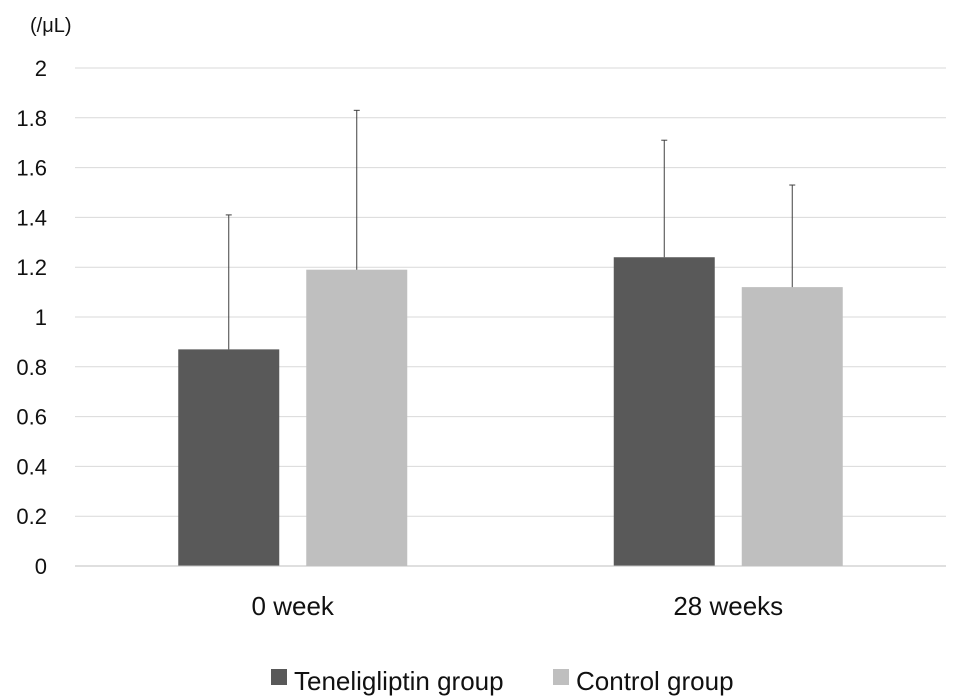 This screenshot has height=696, width=961. I want to click on legend-label: Teneligliptin group, so click(399, 681).